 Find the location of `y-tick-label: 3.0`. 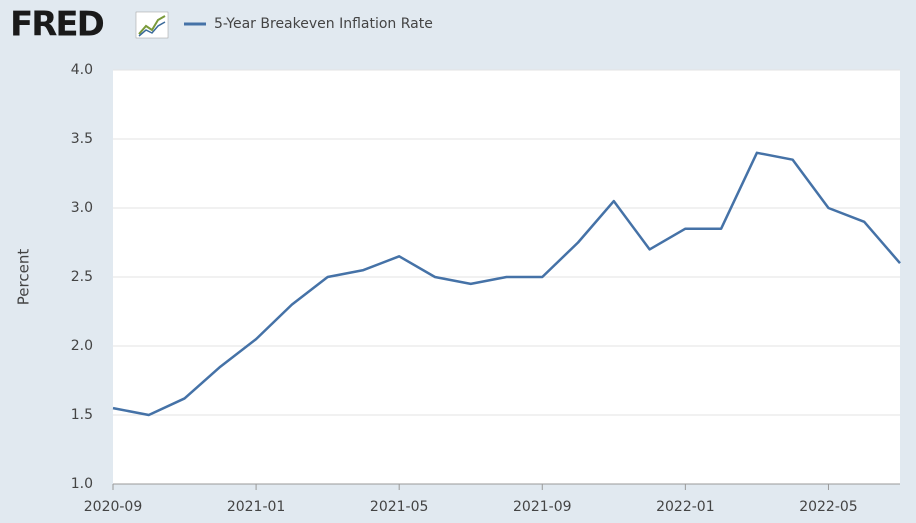

y-tick-label: 3.0 is located at coordinates (82, 208).